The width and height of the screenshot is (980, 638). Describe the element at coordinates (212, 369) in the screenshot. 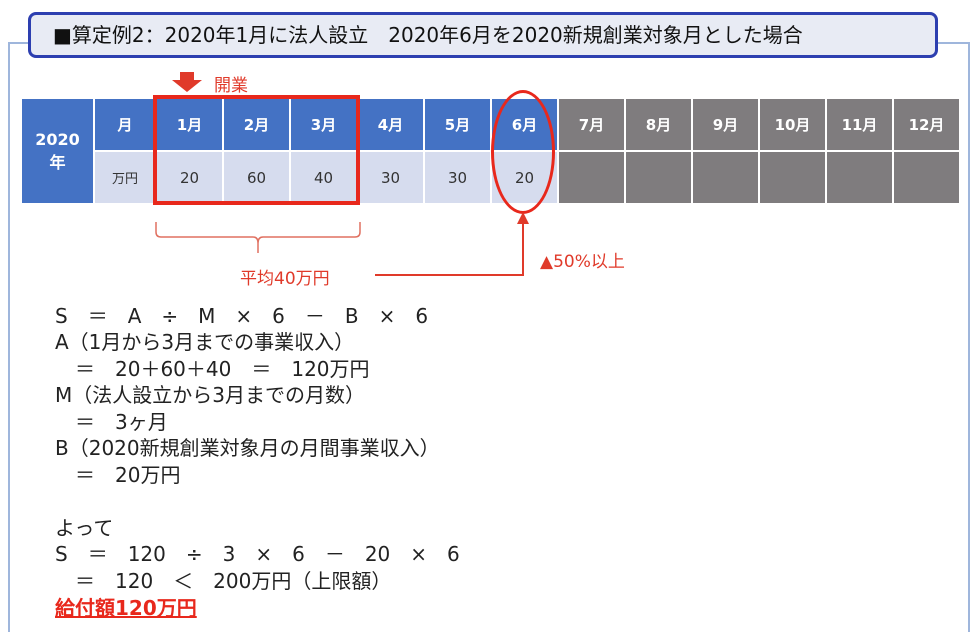

I see `formula-line: ＝ 20＋60＋40 ＝ 120万円` at that location.